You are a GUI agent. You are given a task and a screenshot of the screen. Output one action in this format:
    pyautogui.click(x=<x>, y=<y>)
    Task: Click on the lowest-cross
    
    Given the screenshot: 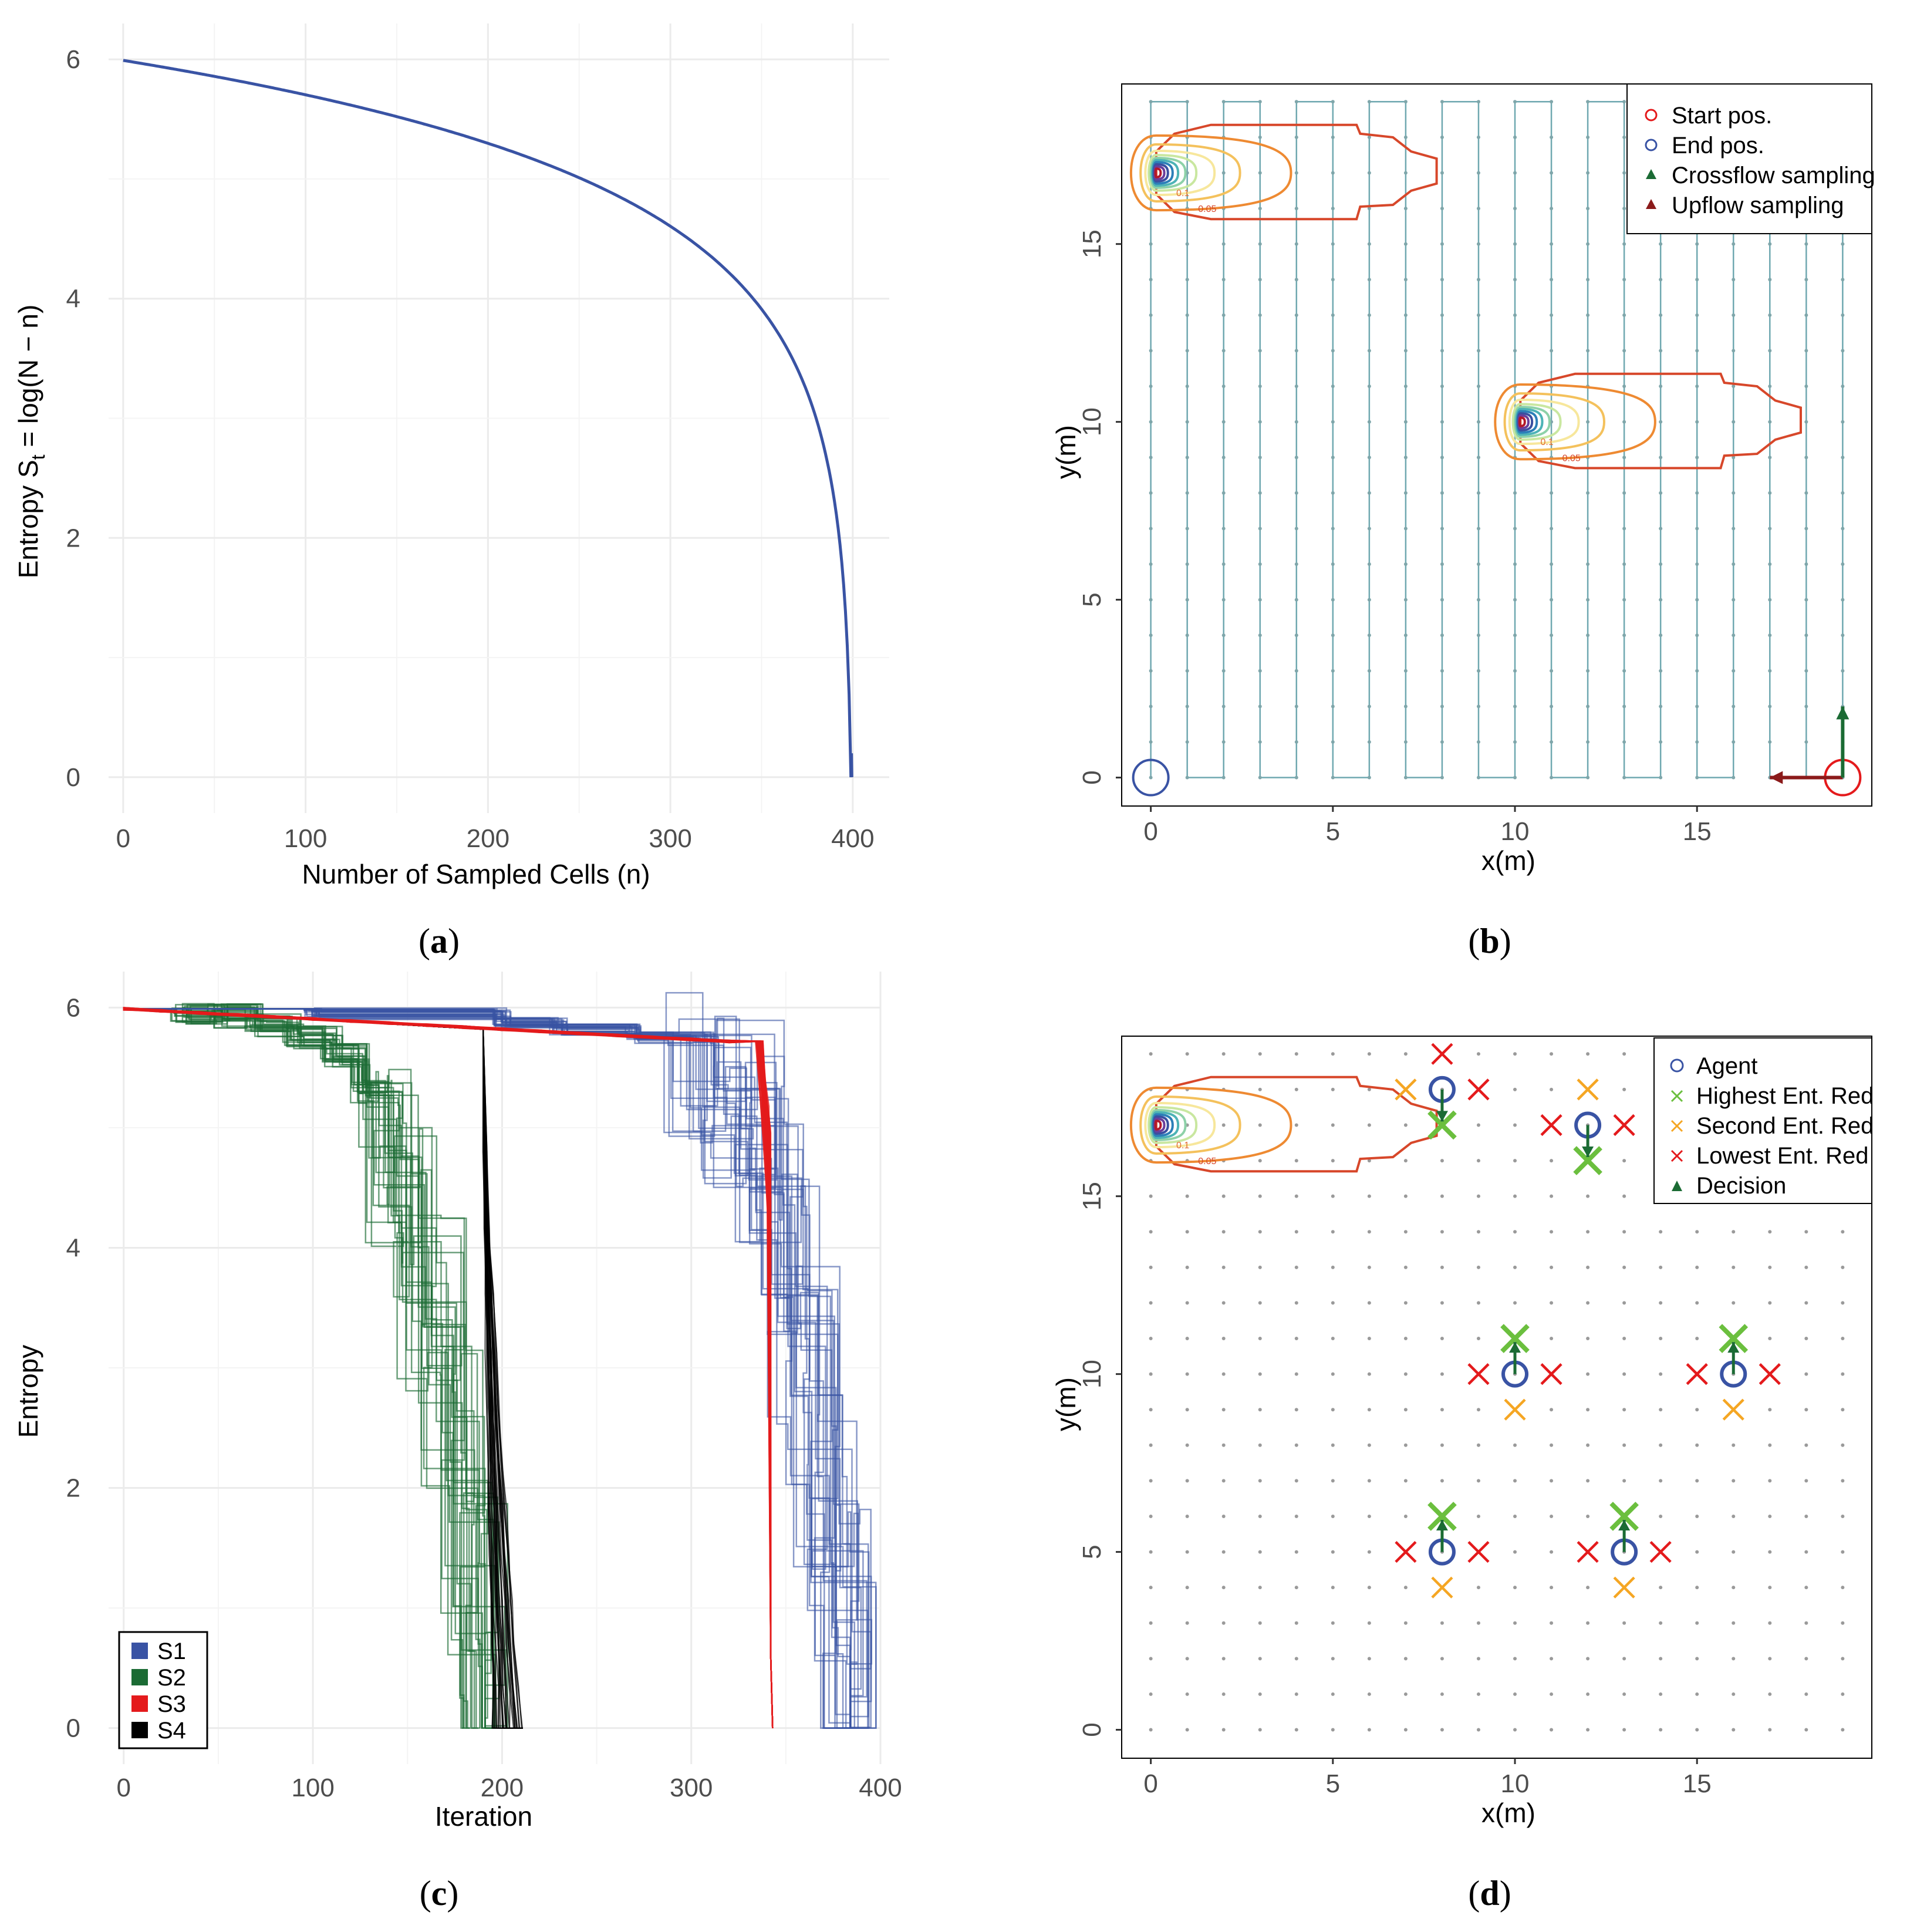 What is the action you would take?
    pyautogui.click(x=1551, y=1125)
    